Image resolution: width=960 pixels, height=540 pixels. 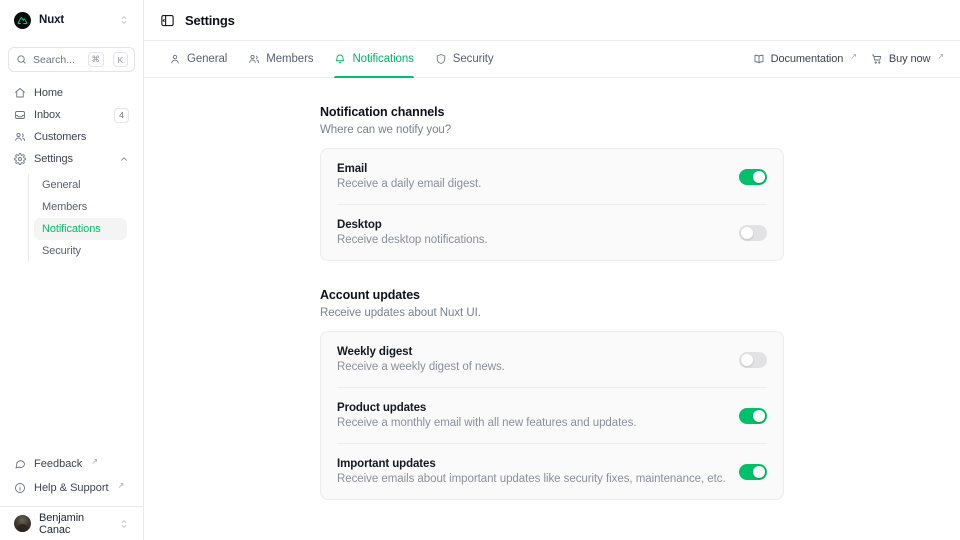 What do you see at coordinates (382, 112) in the screenshot?
I see `section-title: Notification channels` at bounding box center [382, 112].